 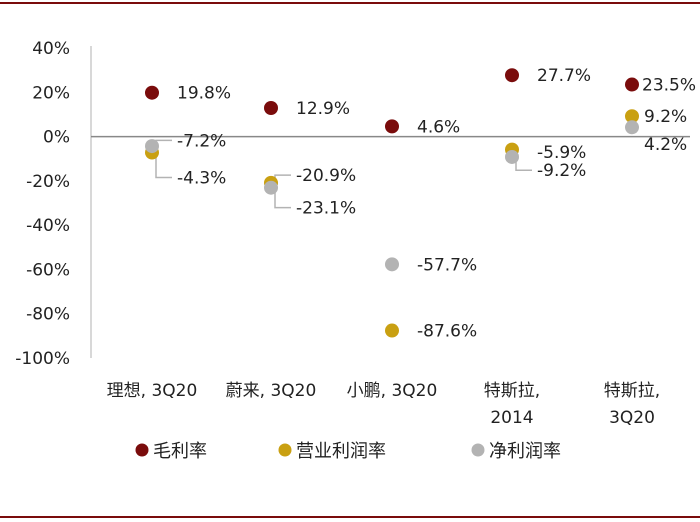 I want to click on category-label: 3Q20, so click(x=632, y=418).